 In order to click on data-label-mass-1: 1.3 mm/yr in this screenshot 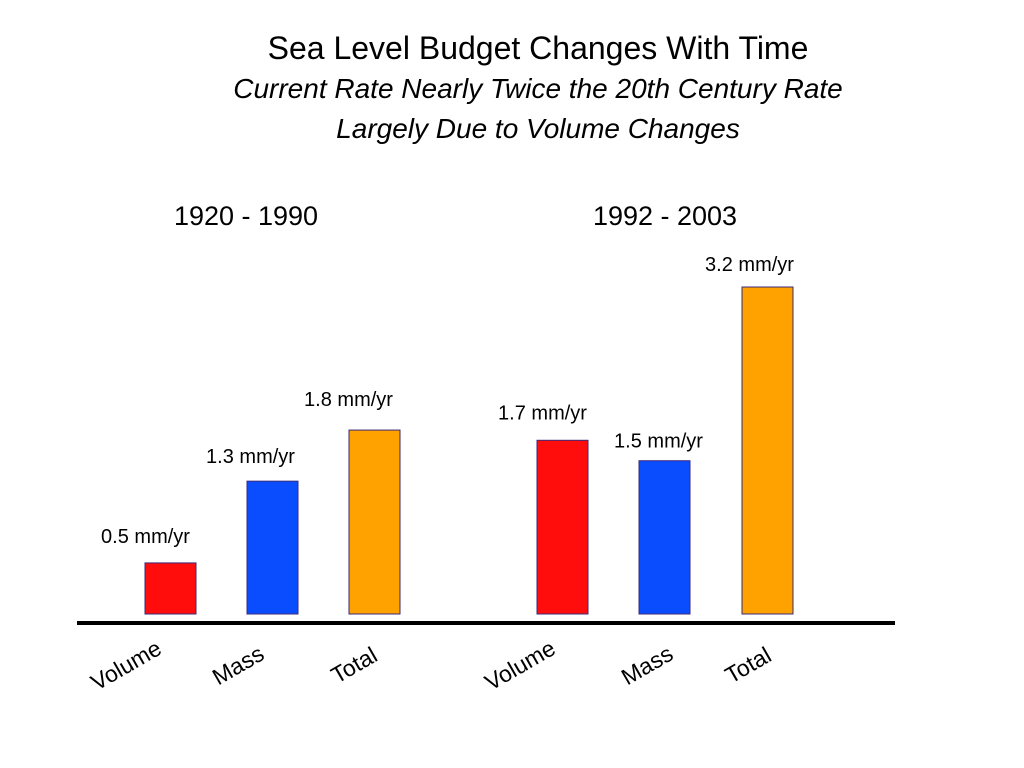, I will do `click(250, 457)`.